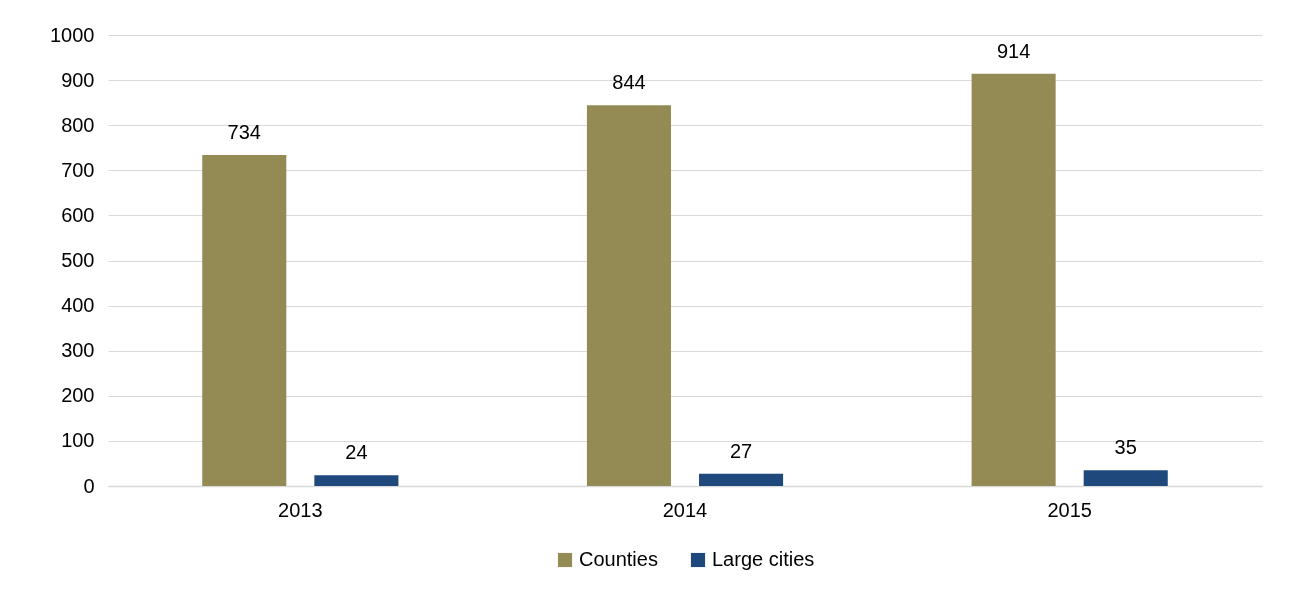  What do you see at coordinates (78, 124) in the screenshot?
I see `y-tick-label: 800` at bounding box center [78, 124].